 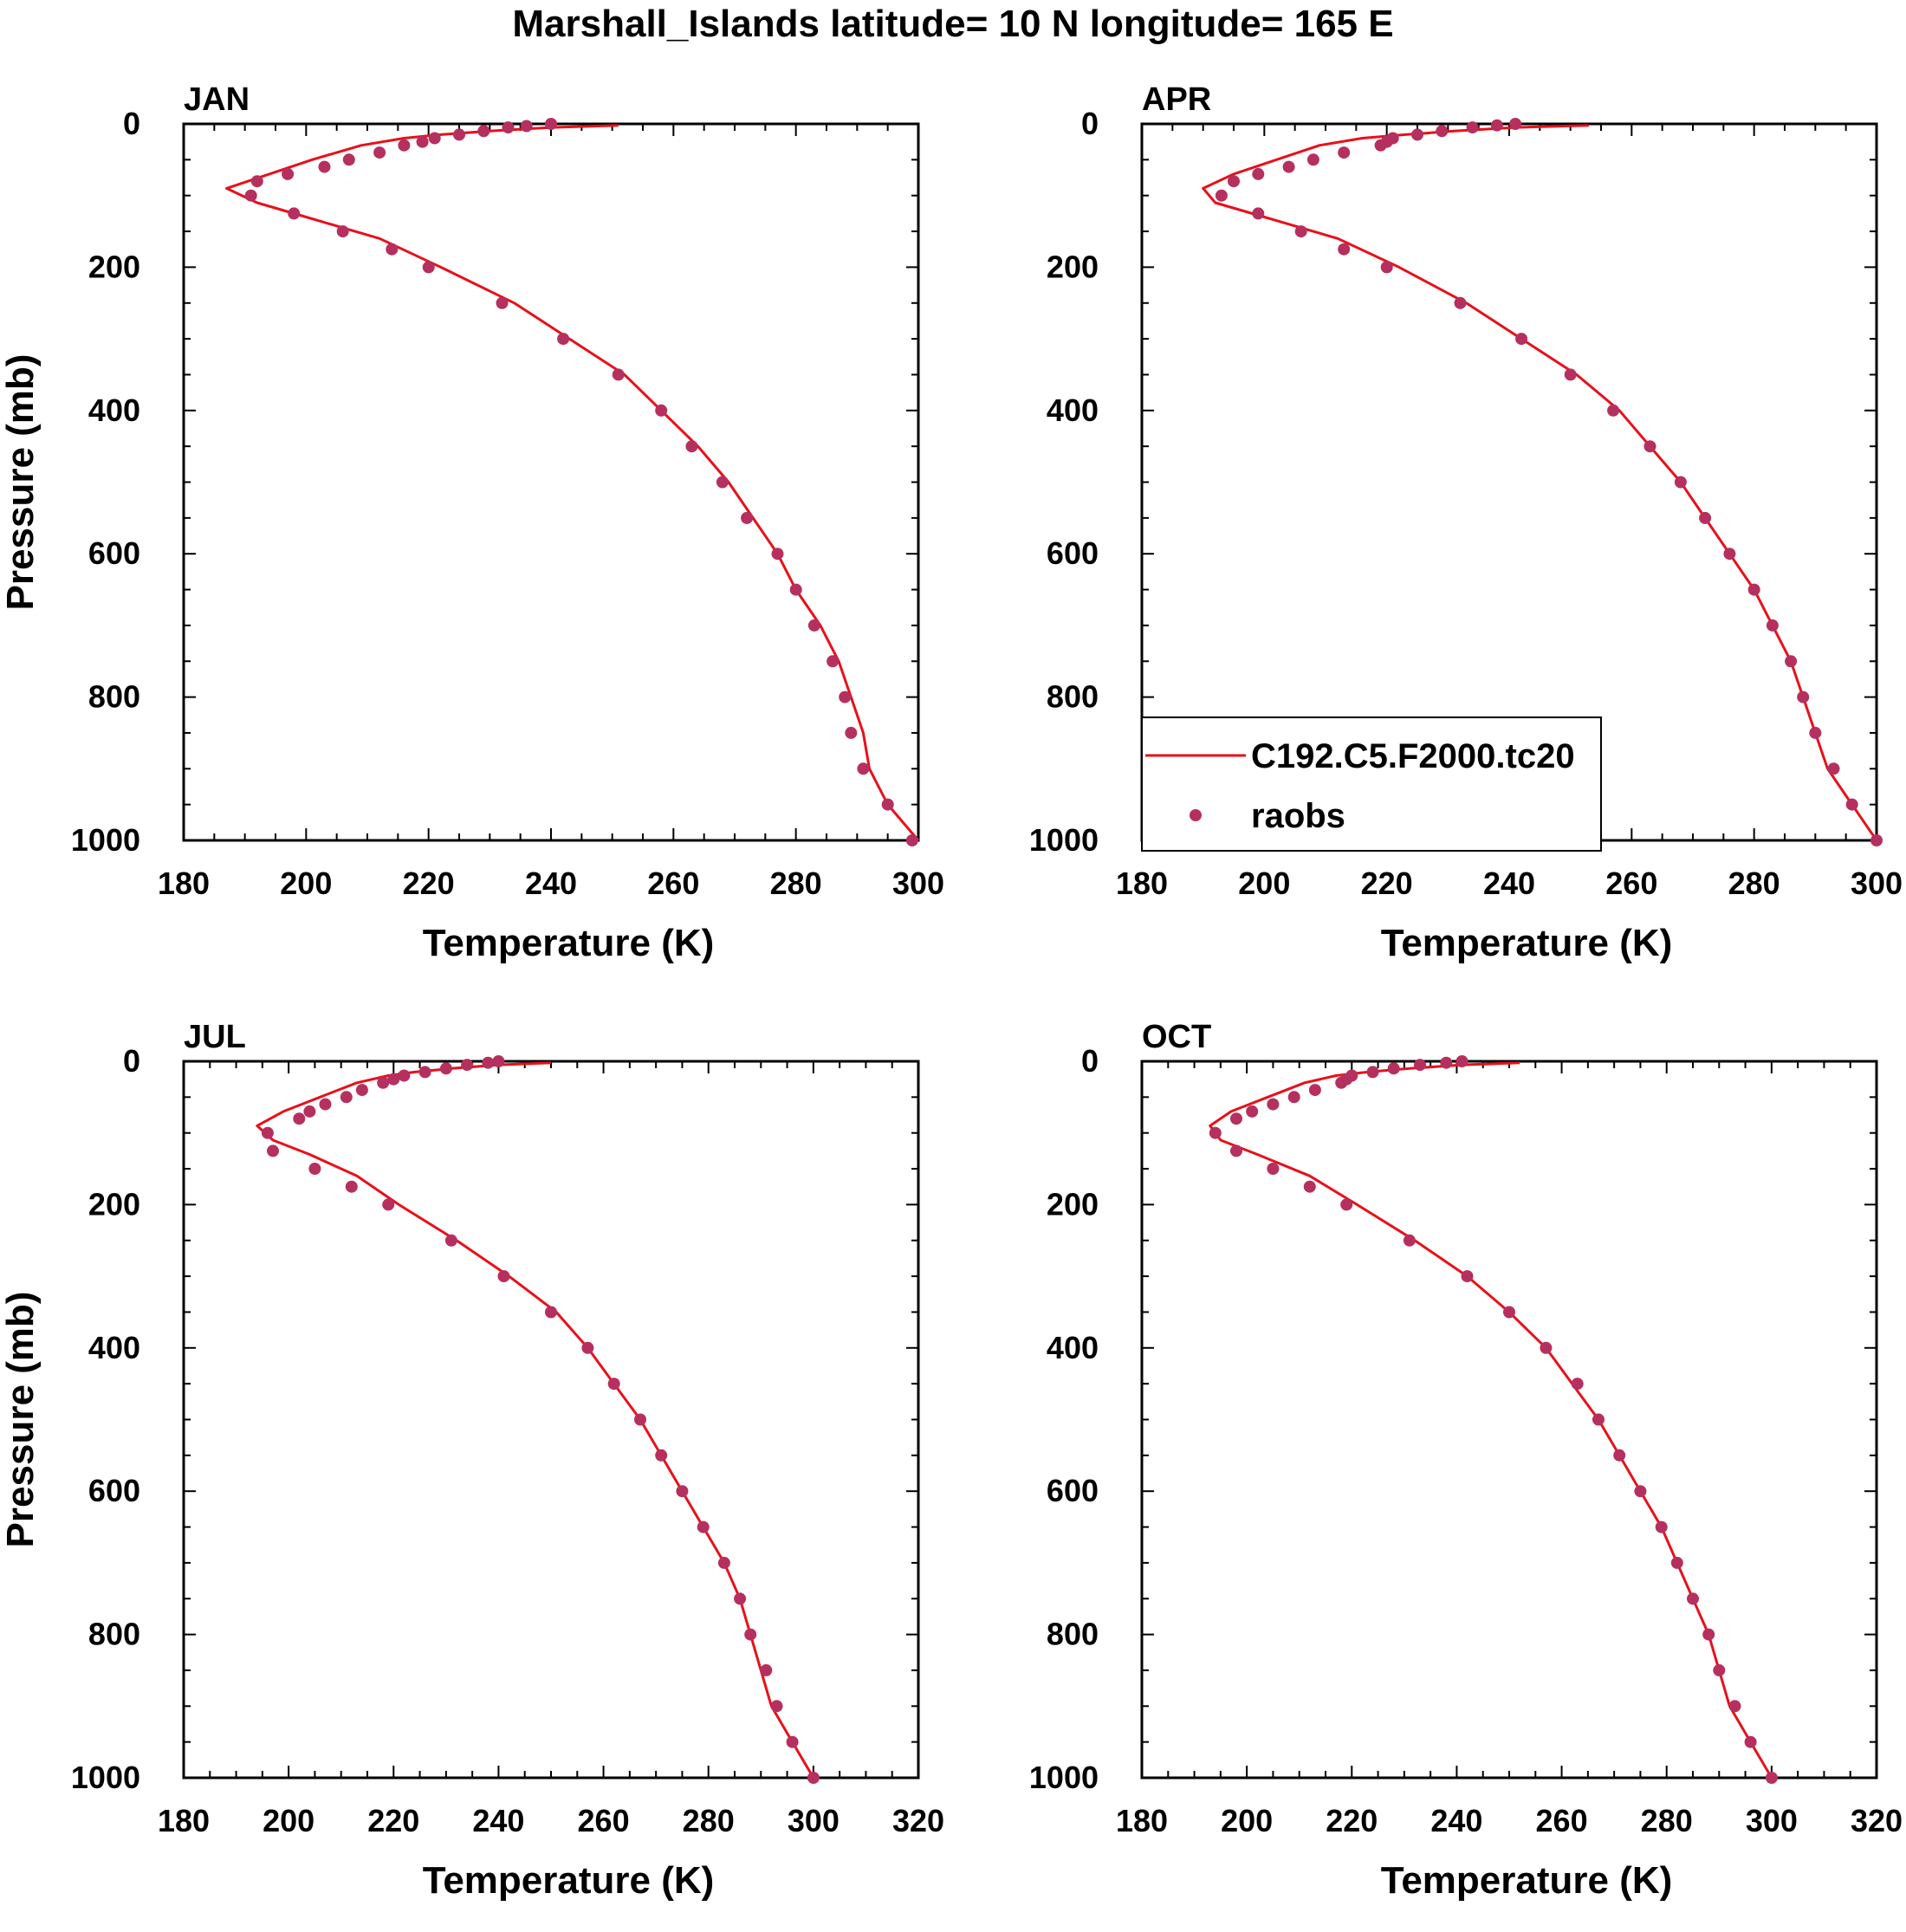 I want to click on x-tick-label: 200, so click(x=1264, y=884).